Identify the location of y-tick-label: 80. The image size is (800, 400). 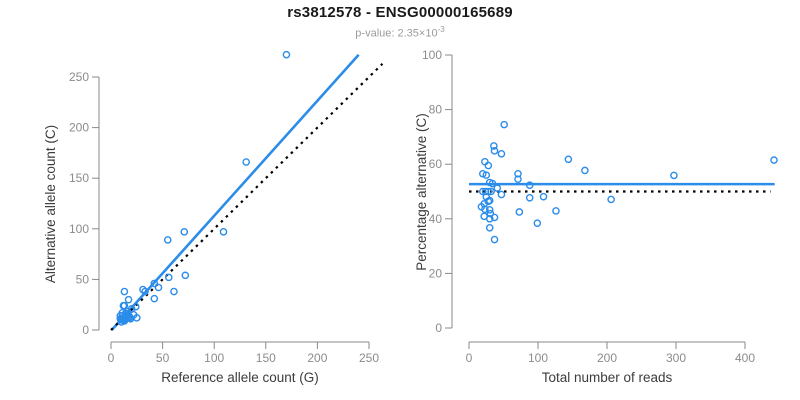
(436, 110).